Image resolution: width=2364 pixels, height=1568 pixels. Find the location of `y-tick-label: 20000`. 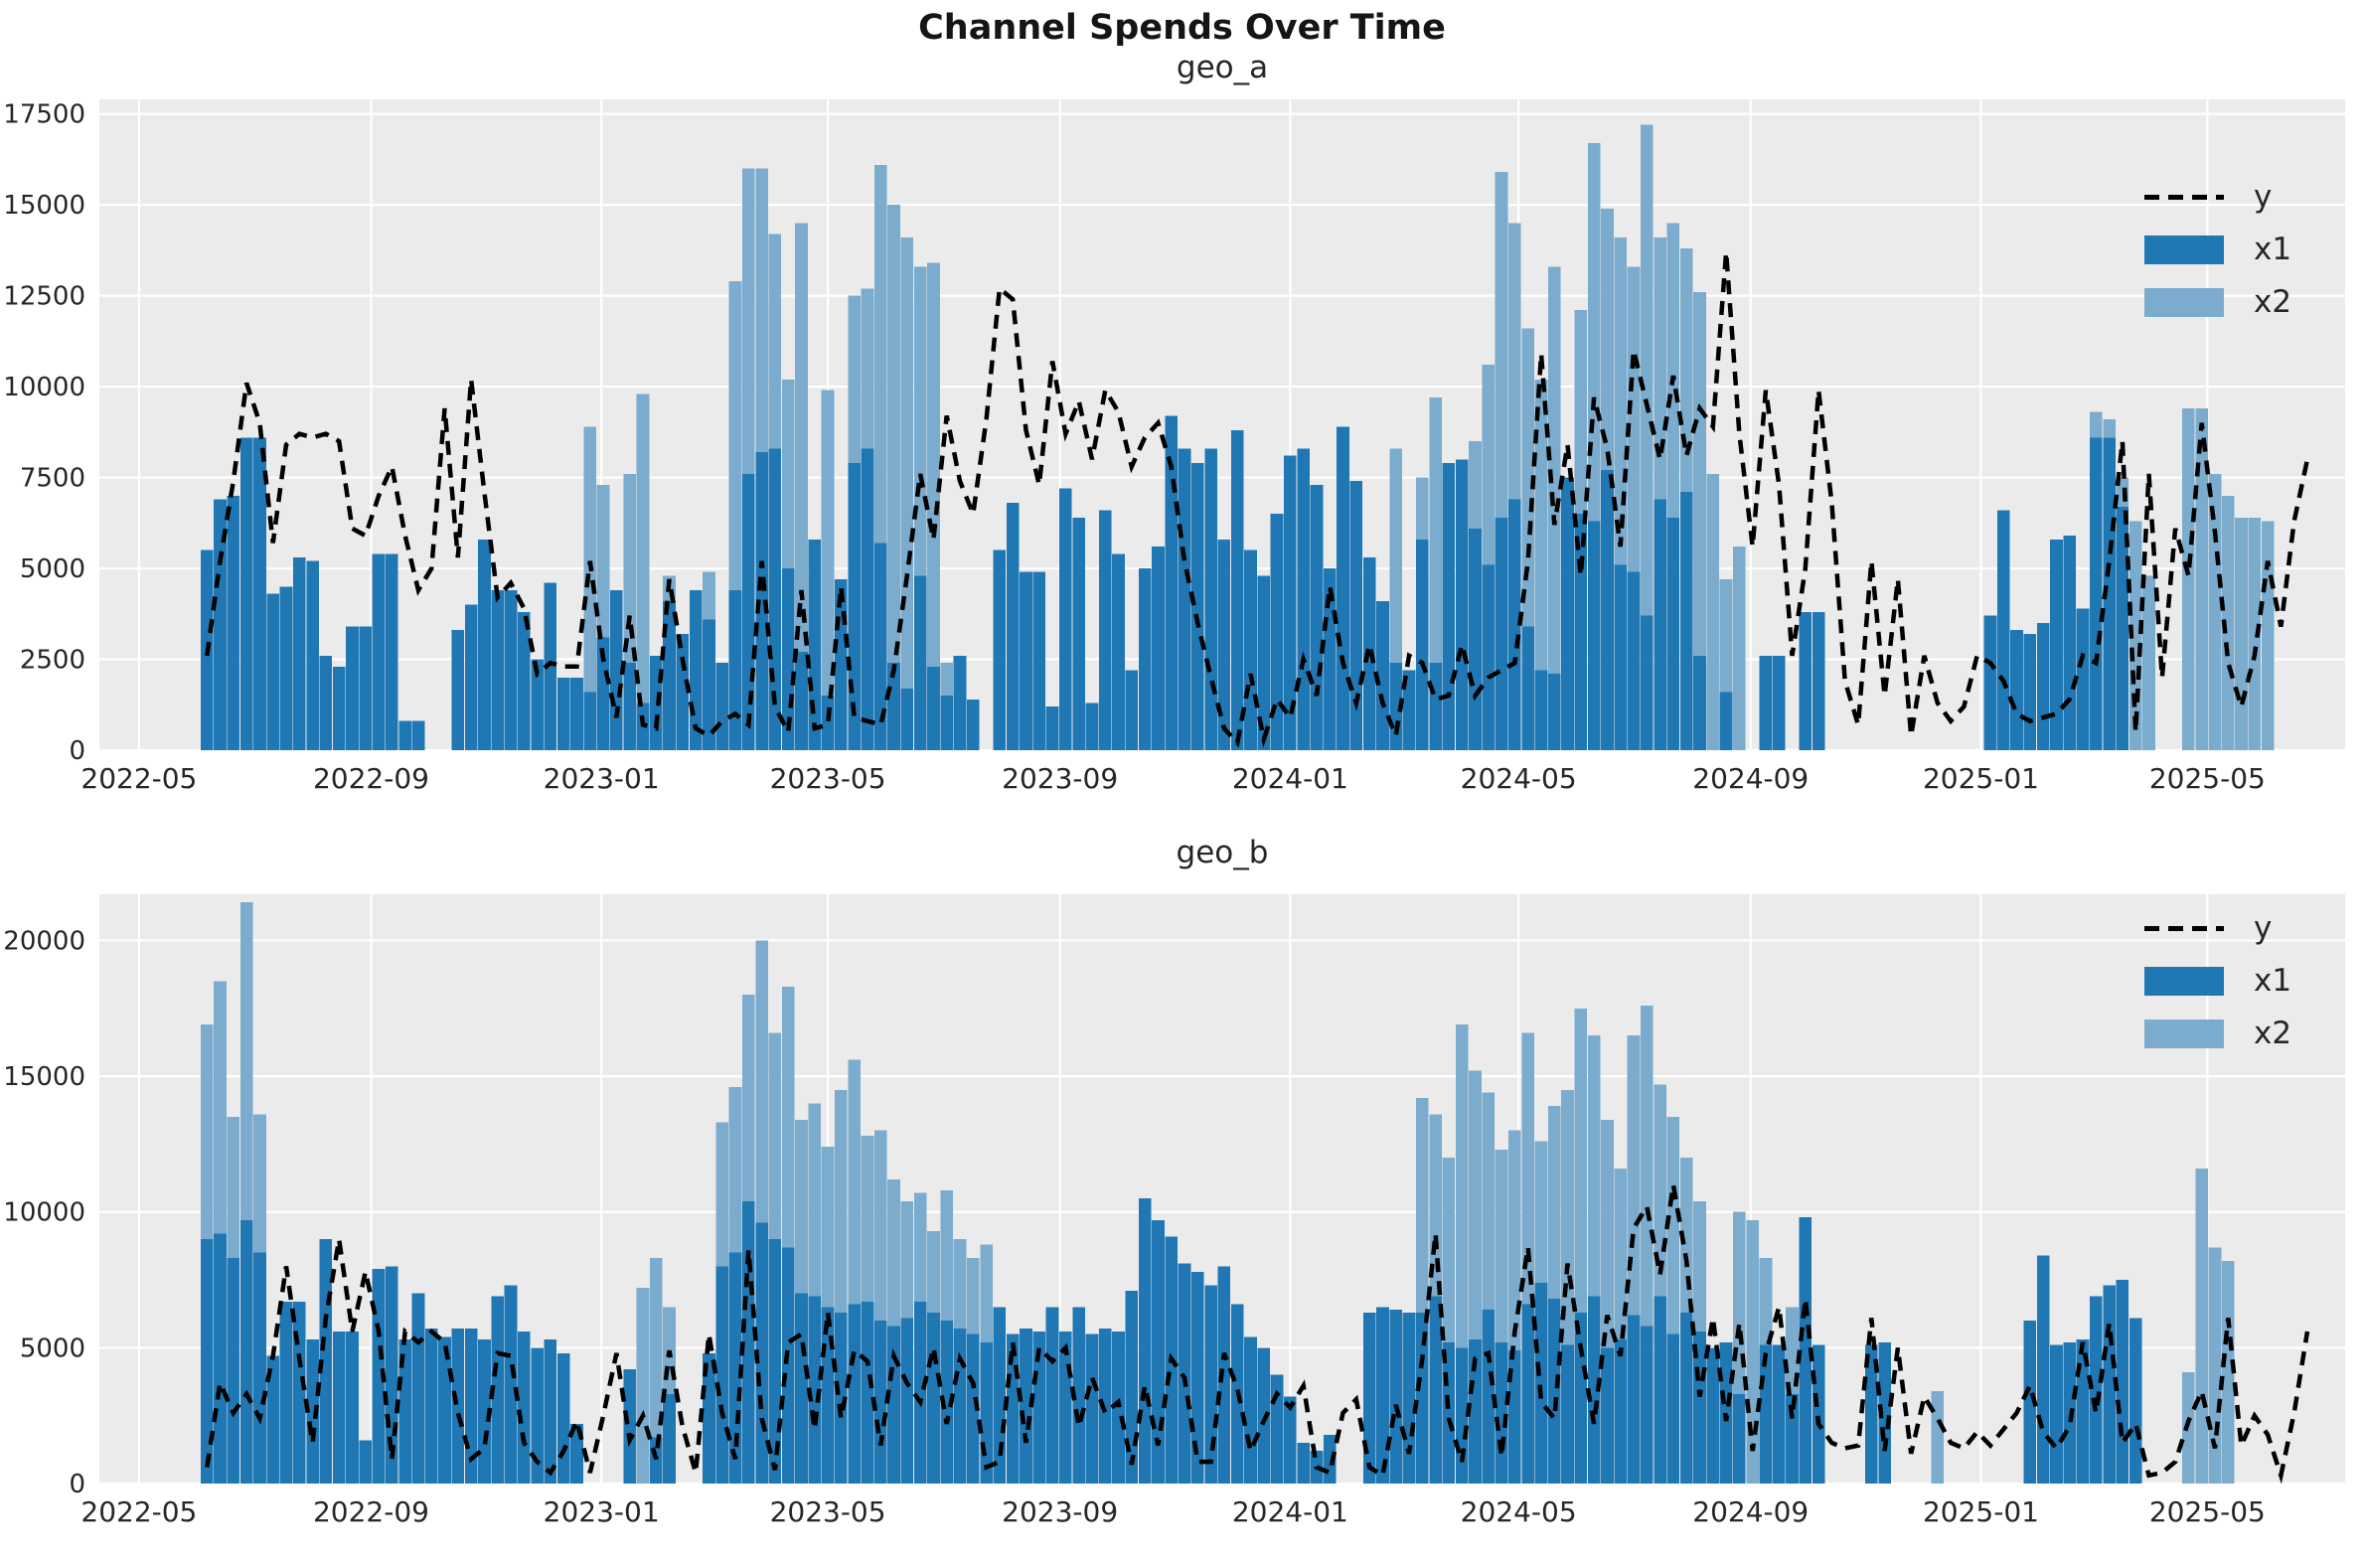

y-tick-label: 20000 is located at coordinates (44, 941).